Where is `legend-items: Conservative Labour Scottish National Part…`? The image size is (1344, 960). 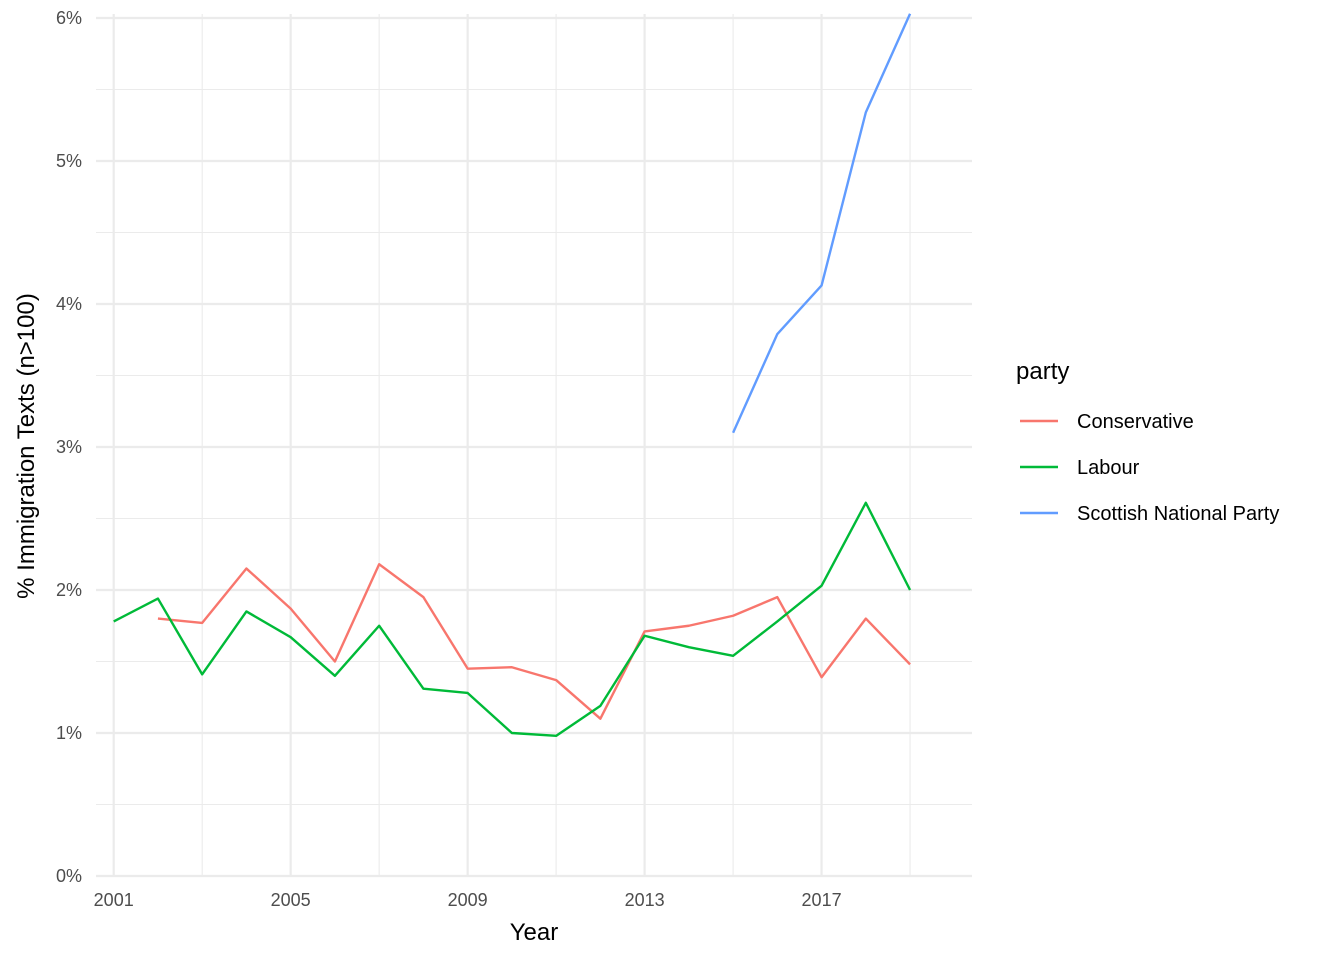
legend-items: Conservative Labour Scottish National Part… is located at coordinates (1149, 468).